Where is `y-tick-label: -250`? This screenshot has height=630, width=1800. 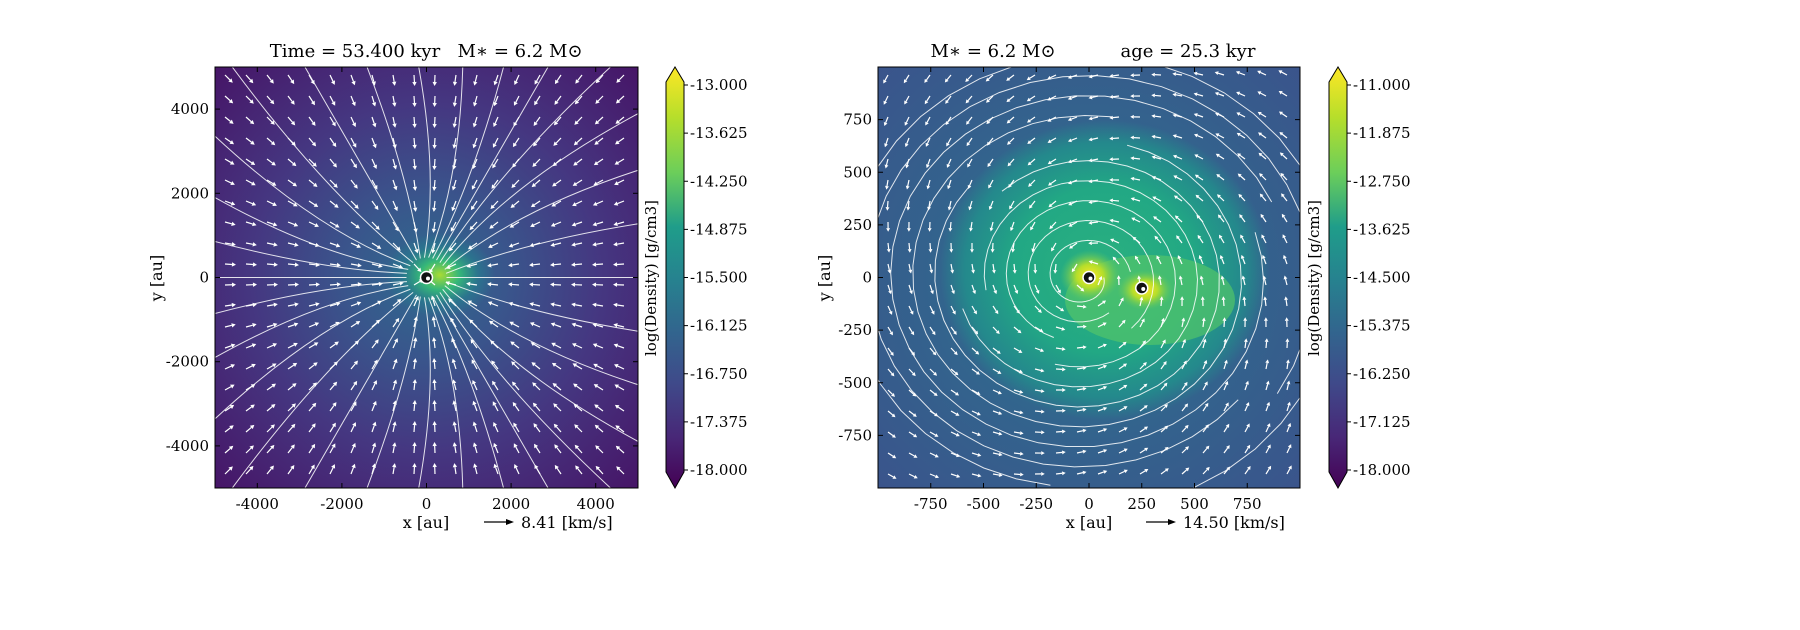 y-tick-label: -250 is located at coordinates (855, 330).